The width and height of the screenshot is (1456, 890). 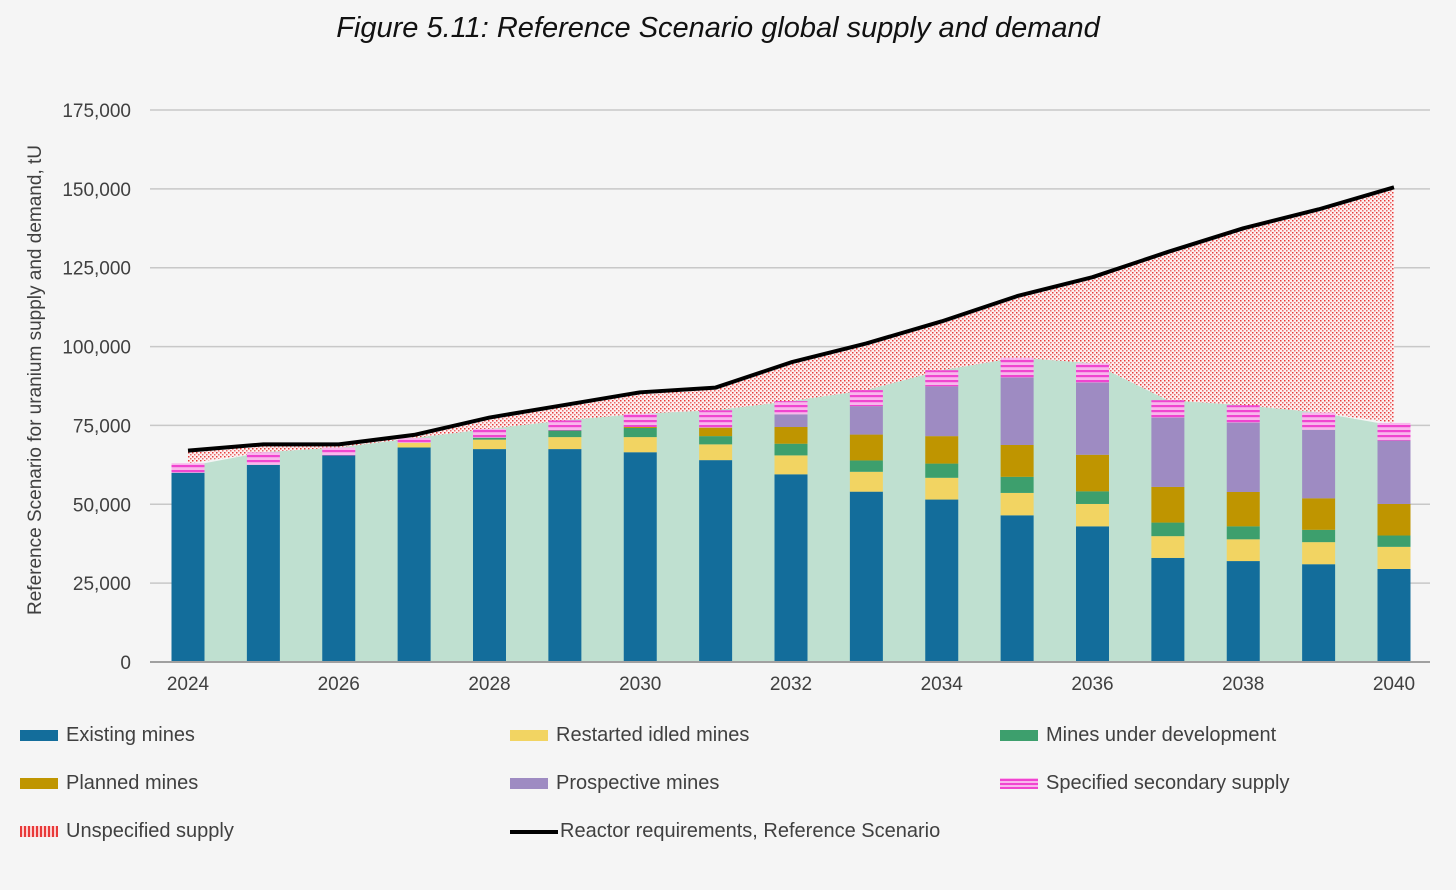 What do you see at coordinates (1243, 611) in the screenshot?
I see `bar-existing-mines-2038` at bounding box center [1243, 611].